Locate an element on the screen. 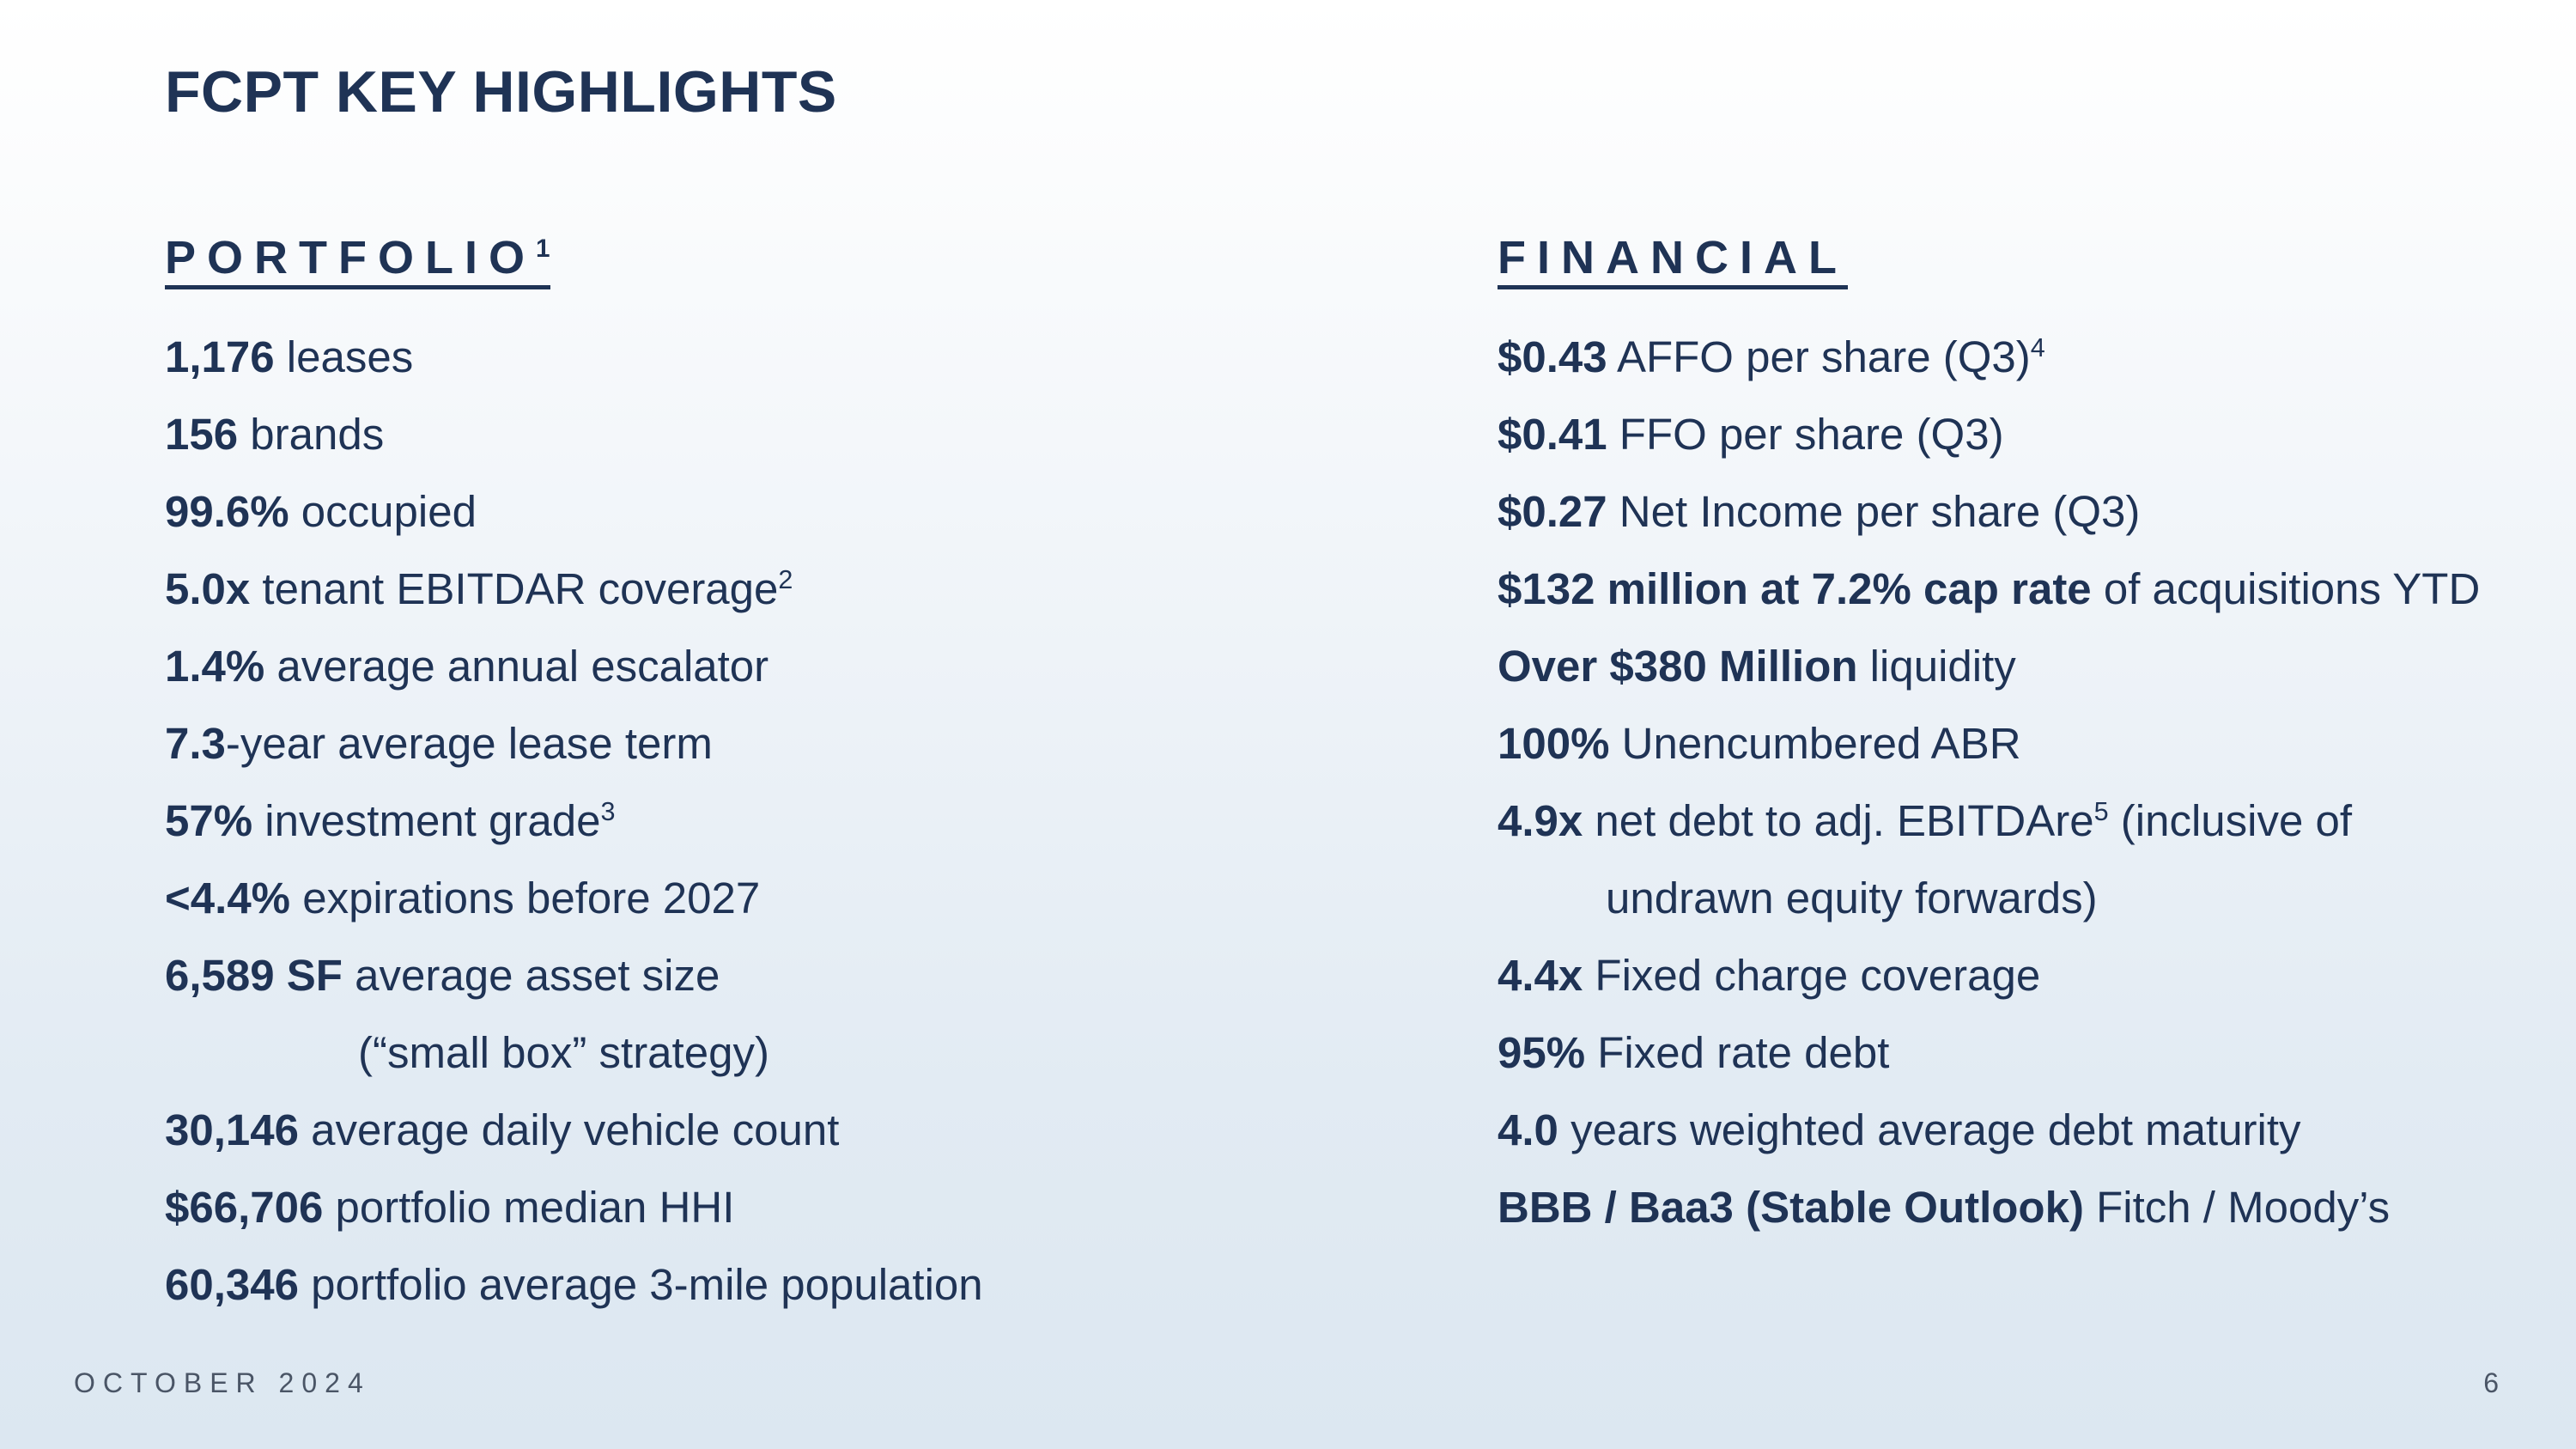 The height and width of the screenshot is (1449, 2576). metric-label: average annual escalator is located at coordinates (516, 666).